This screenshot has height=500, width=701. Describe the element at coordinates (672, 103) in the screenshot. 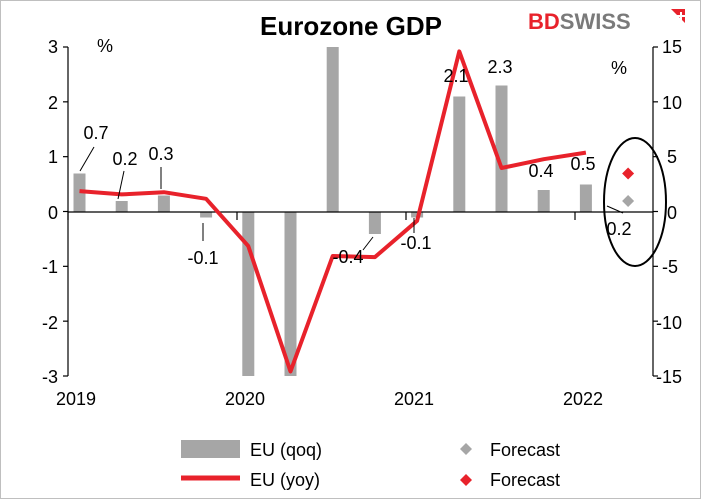

I see `right-tick-label: 10` at that location.